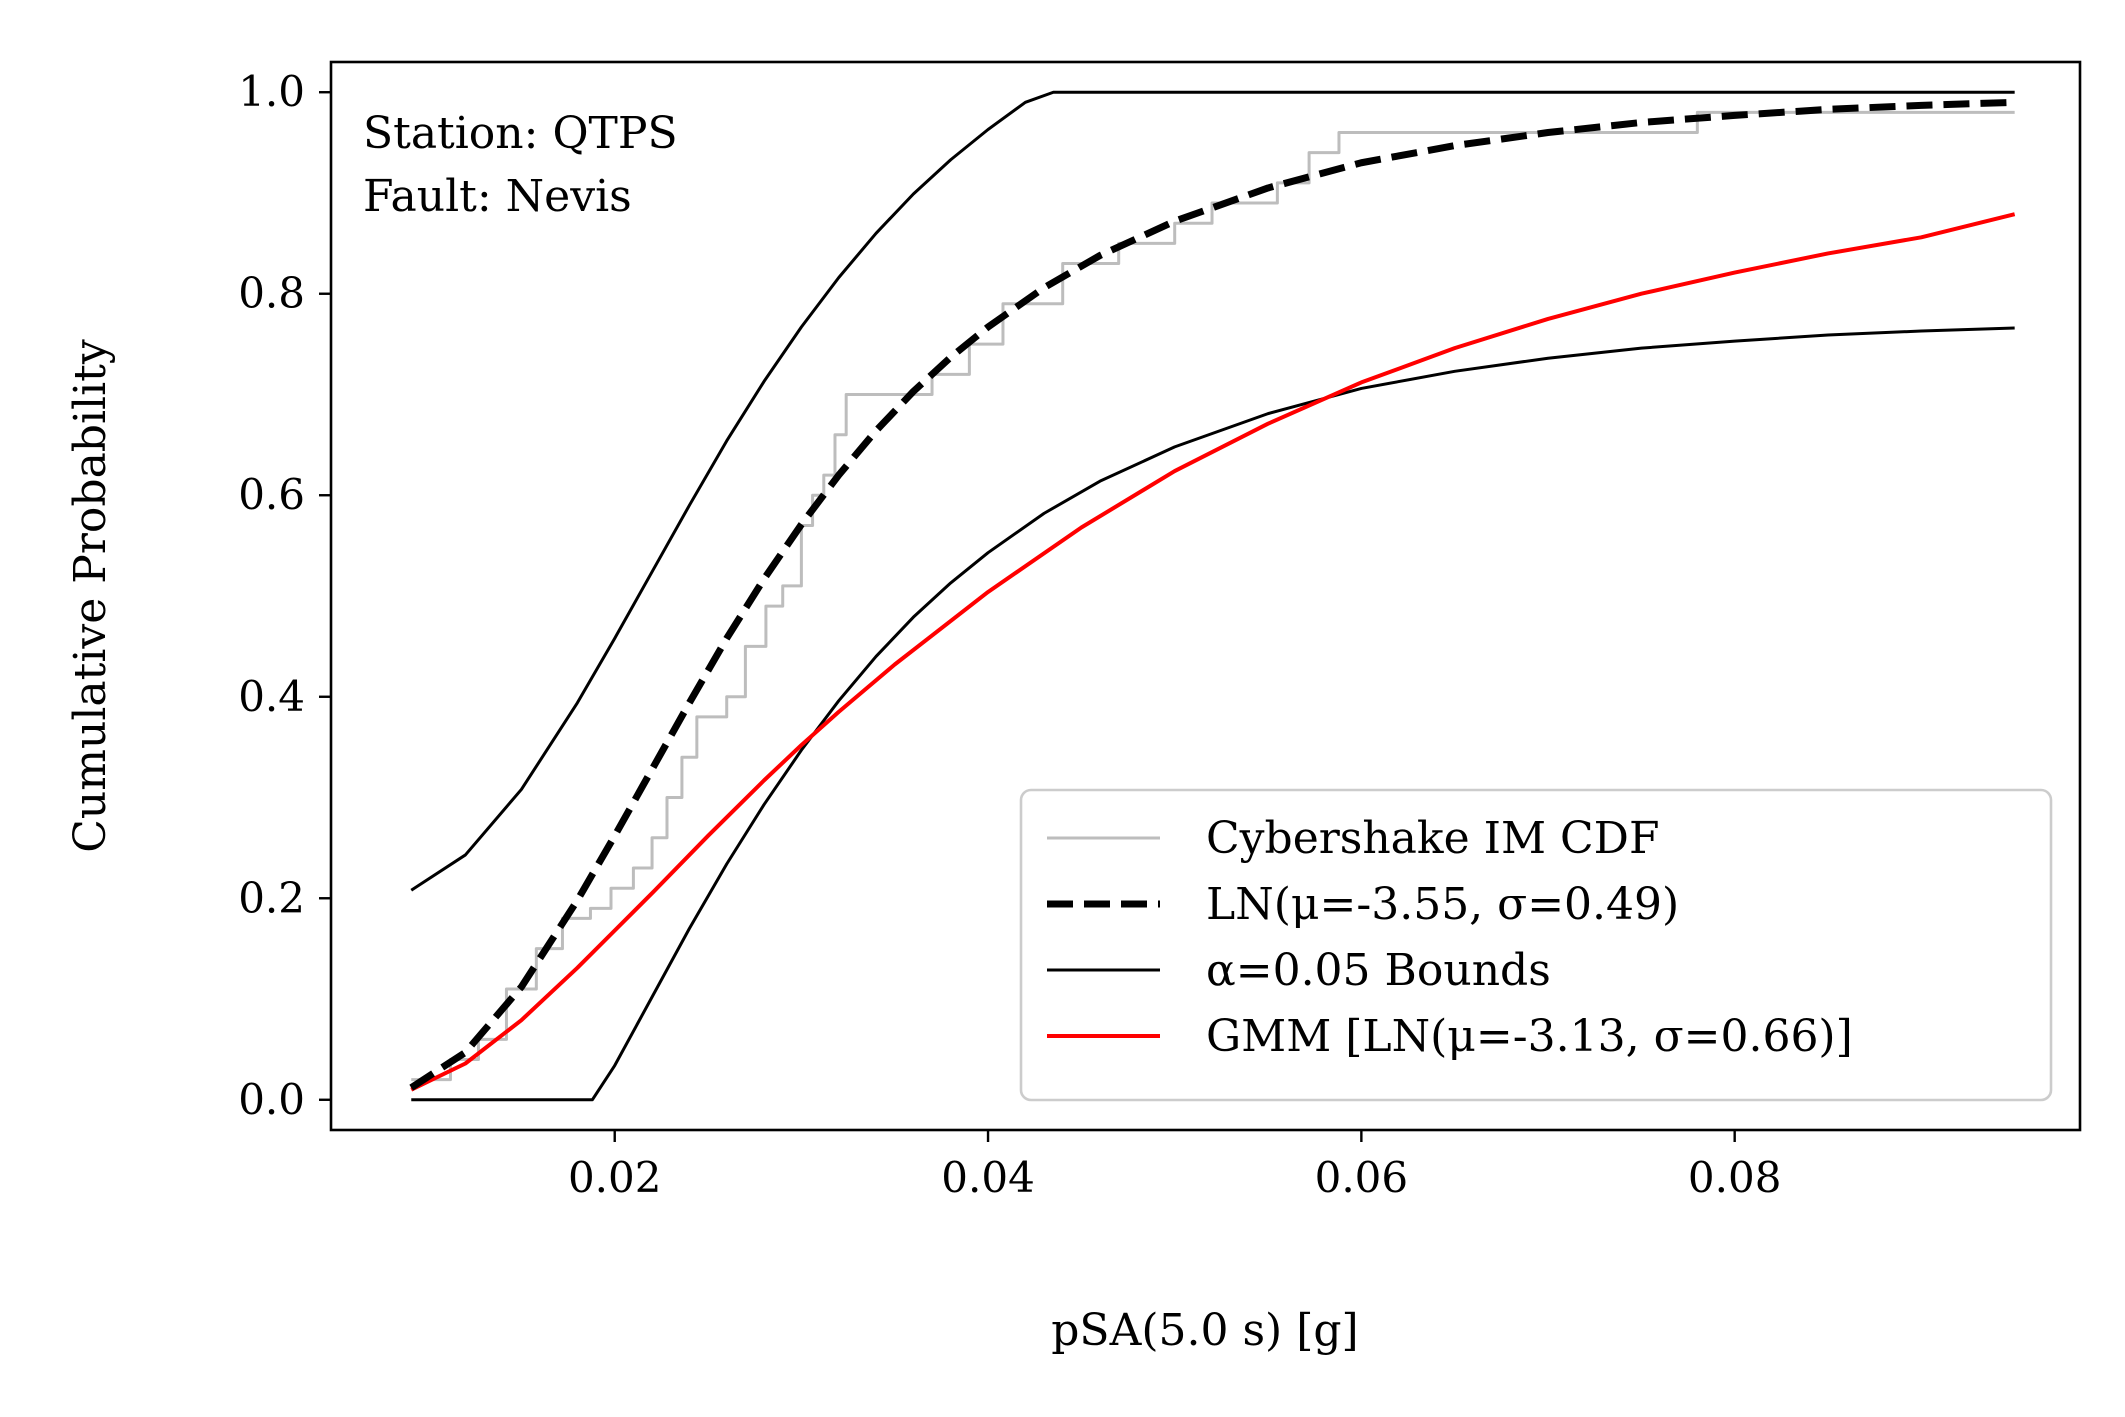 The height and width of the screenshot is (1417, 2125). What do you see at coordinates (1433, 838) in the screenshot?
I see `legend-label-0: Cybershake IM CDF` at bounding box center [1433, 838].